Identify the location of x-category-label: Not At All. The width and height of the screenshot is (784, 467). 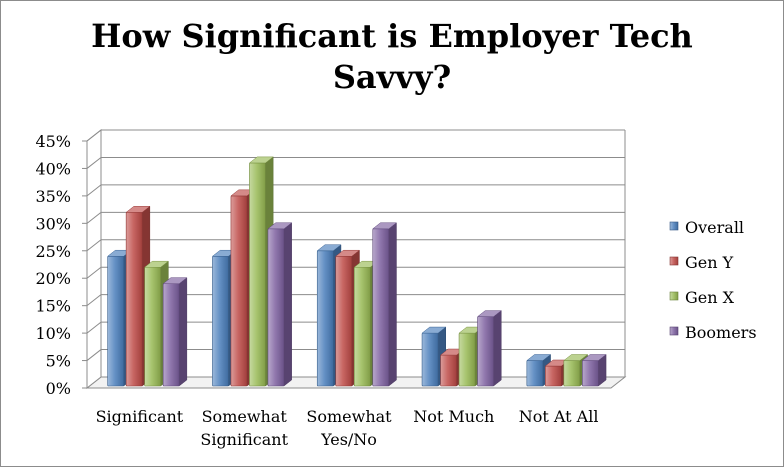
(559, 416).